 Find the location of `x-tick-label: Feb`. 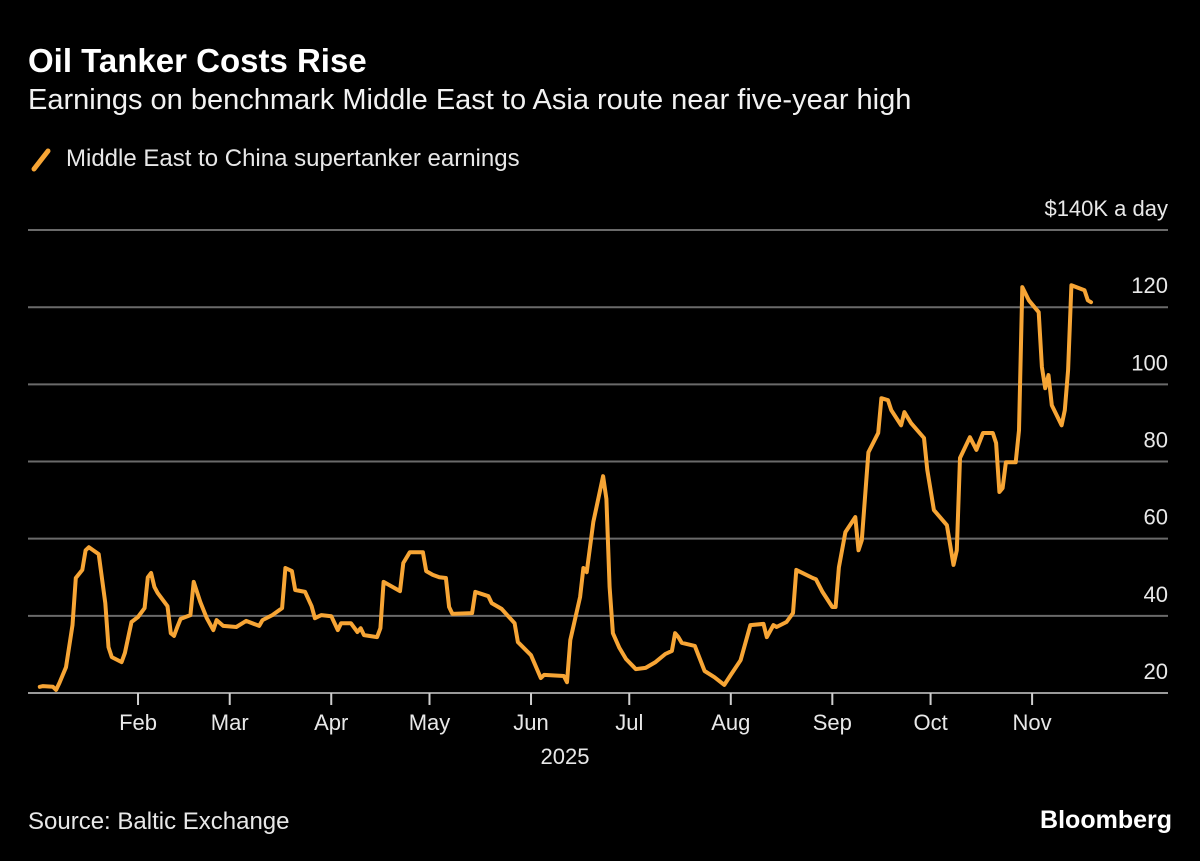

x-tick-label: Feb is located at coordinates (138, 722).